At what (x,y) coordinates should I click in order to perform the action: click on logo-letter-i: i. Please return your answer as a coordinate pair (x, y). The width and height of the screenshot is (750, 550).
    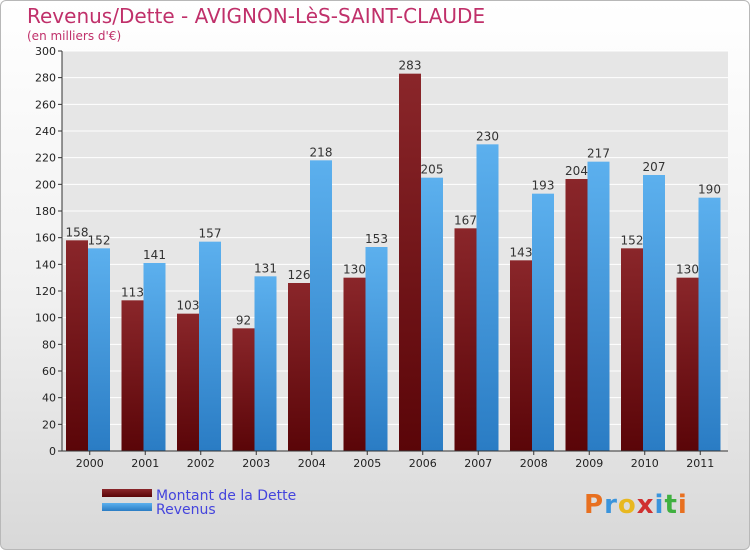
    Looking at the image, I should click on (659, 505).